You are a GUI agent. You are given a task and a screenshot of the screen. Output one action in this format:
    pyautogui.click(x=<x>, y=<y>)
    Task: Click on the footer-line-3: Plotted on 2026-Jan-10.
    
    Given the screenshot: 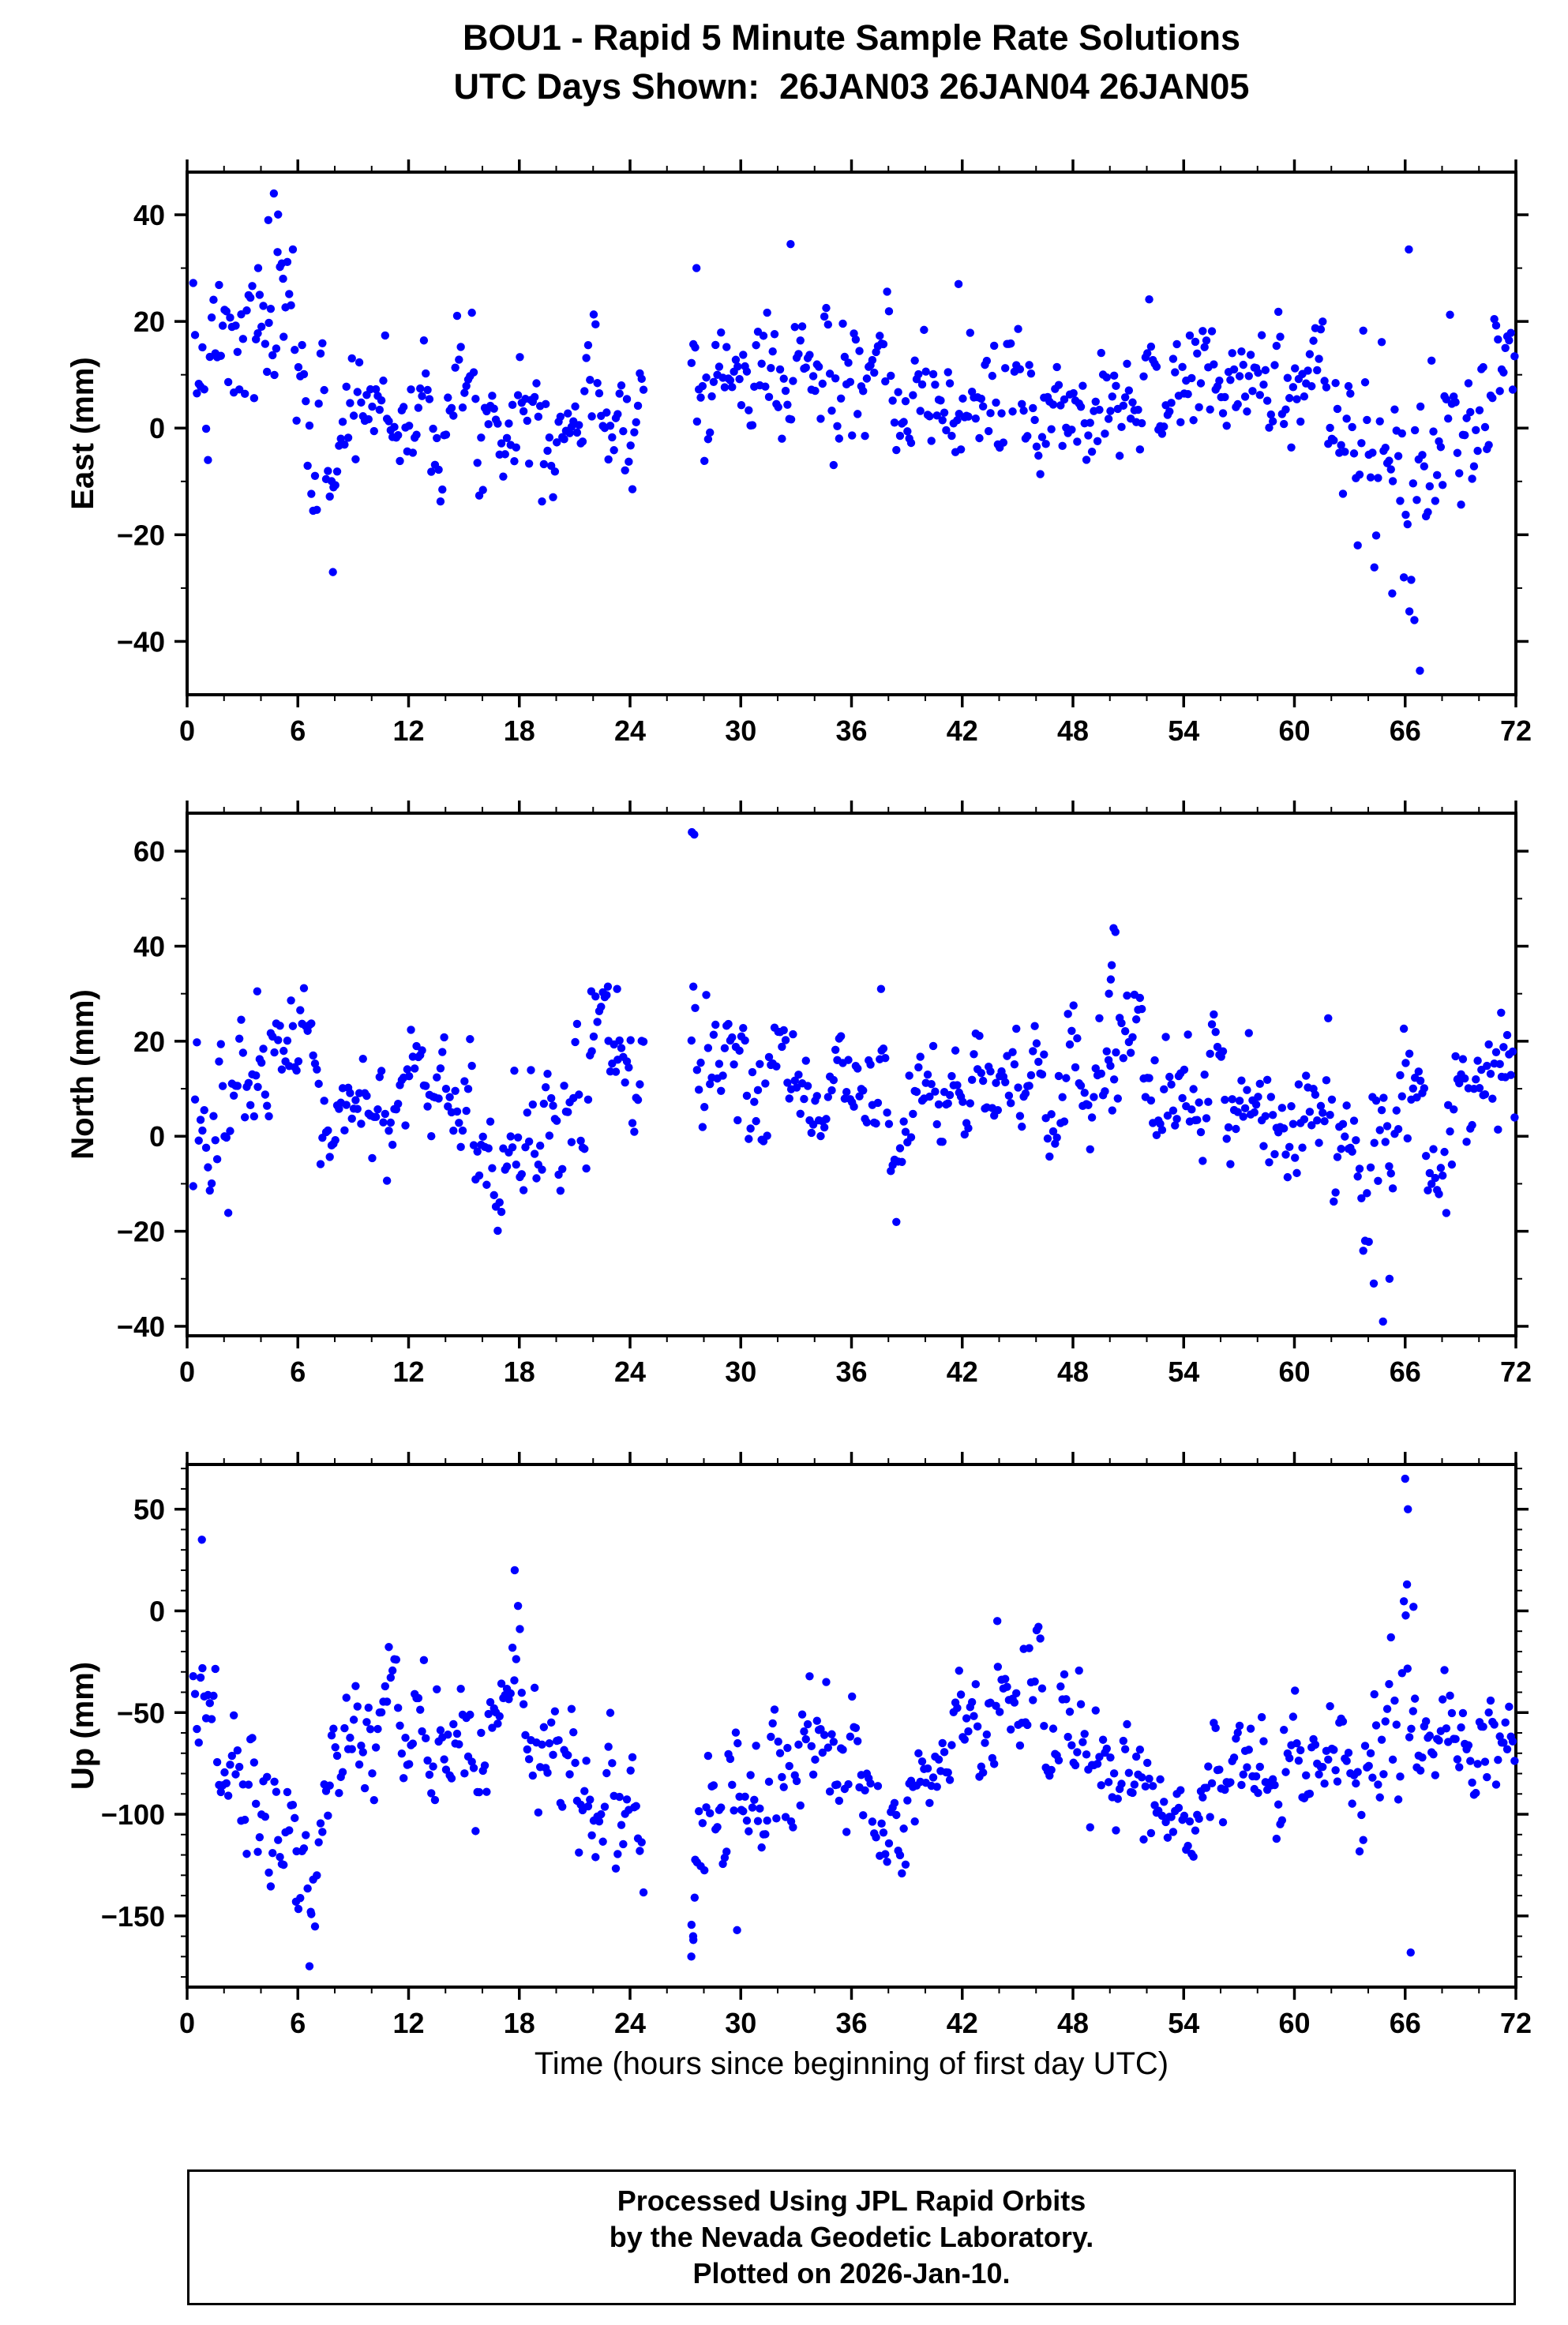 What is the action you would take?
    pyautogui.click(x=851, y=2273)
    